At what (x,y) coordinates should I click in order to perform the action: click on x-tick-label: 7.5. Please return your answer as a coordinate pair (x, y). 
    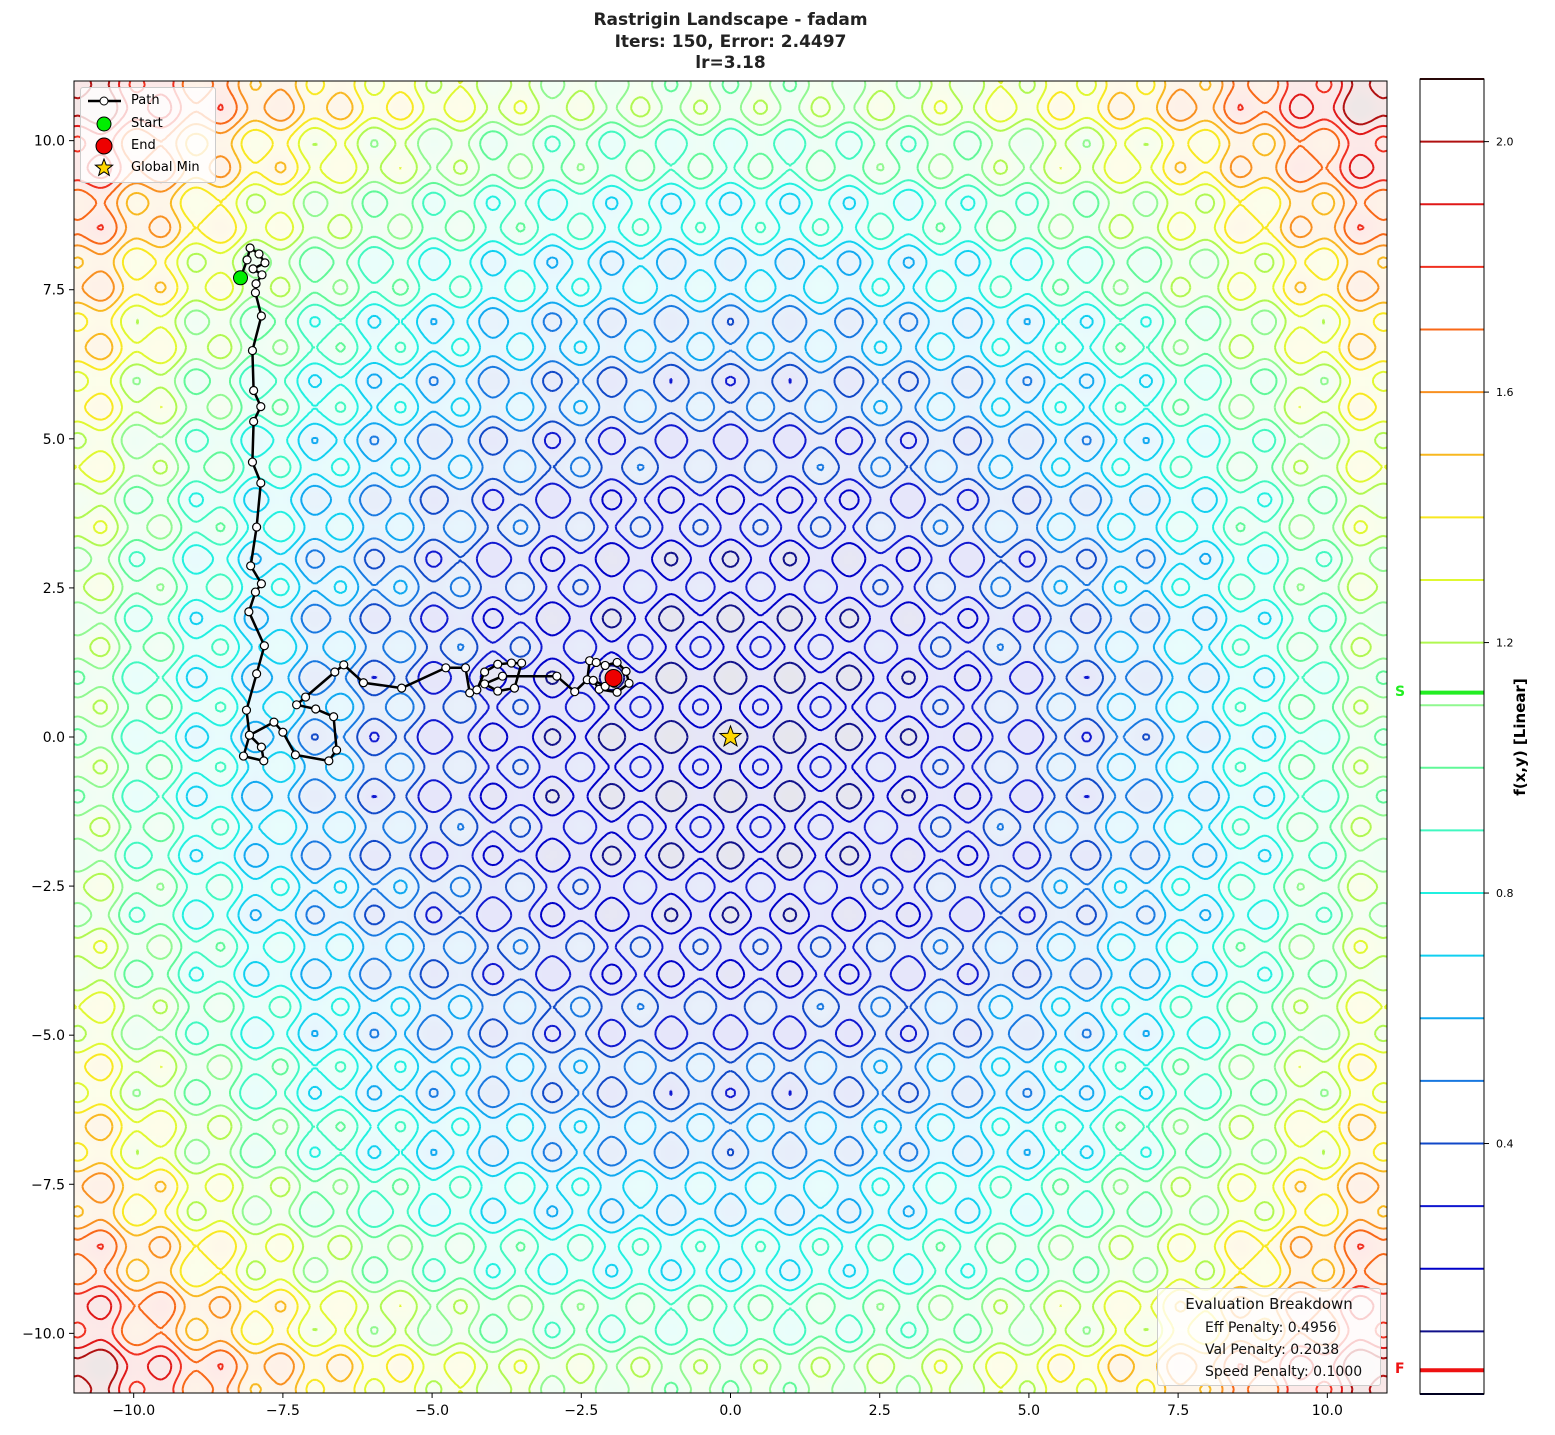
    Looking at the image, I should click on (1178, 1411).